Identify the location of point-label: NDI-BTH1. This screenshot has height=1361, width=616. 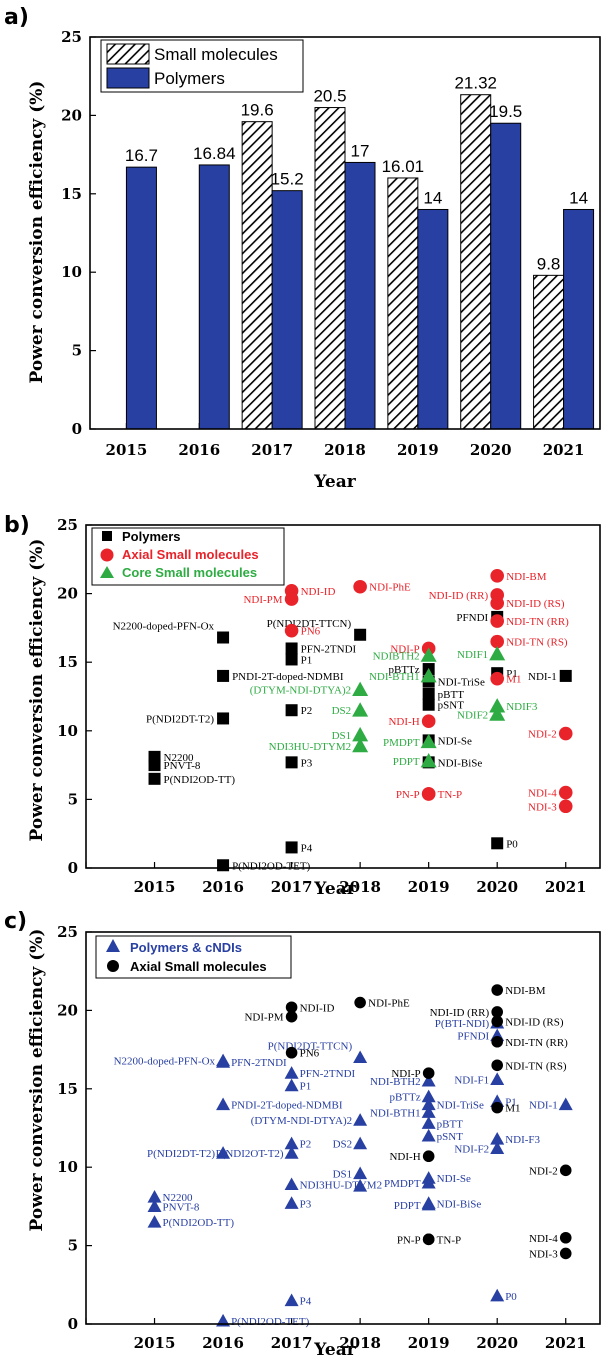
(394, 677).